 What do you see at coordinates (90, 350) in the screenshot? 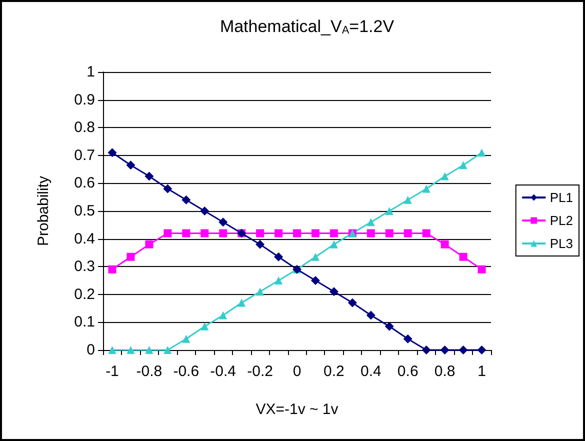
I see `y-tick-label: 0` at bounding box center [90, 350].